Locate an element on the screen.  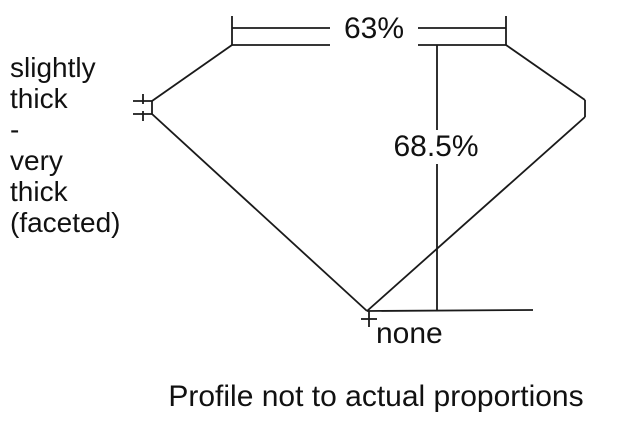
girdle-thickness-mark-bottom is located at coordinates (142, 116).